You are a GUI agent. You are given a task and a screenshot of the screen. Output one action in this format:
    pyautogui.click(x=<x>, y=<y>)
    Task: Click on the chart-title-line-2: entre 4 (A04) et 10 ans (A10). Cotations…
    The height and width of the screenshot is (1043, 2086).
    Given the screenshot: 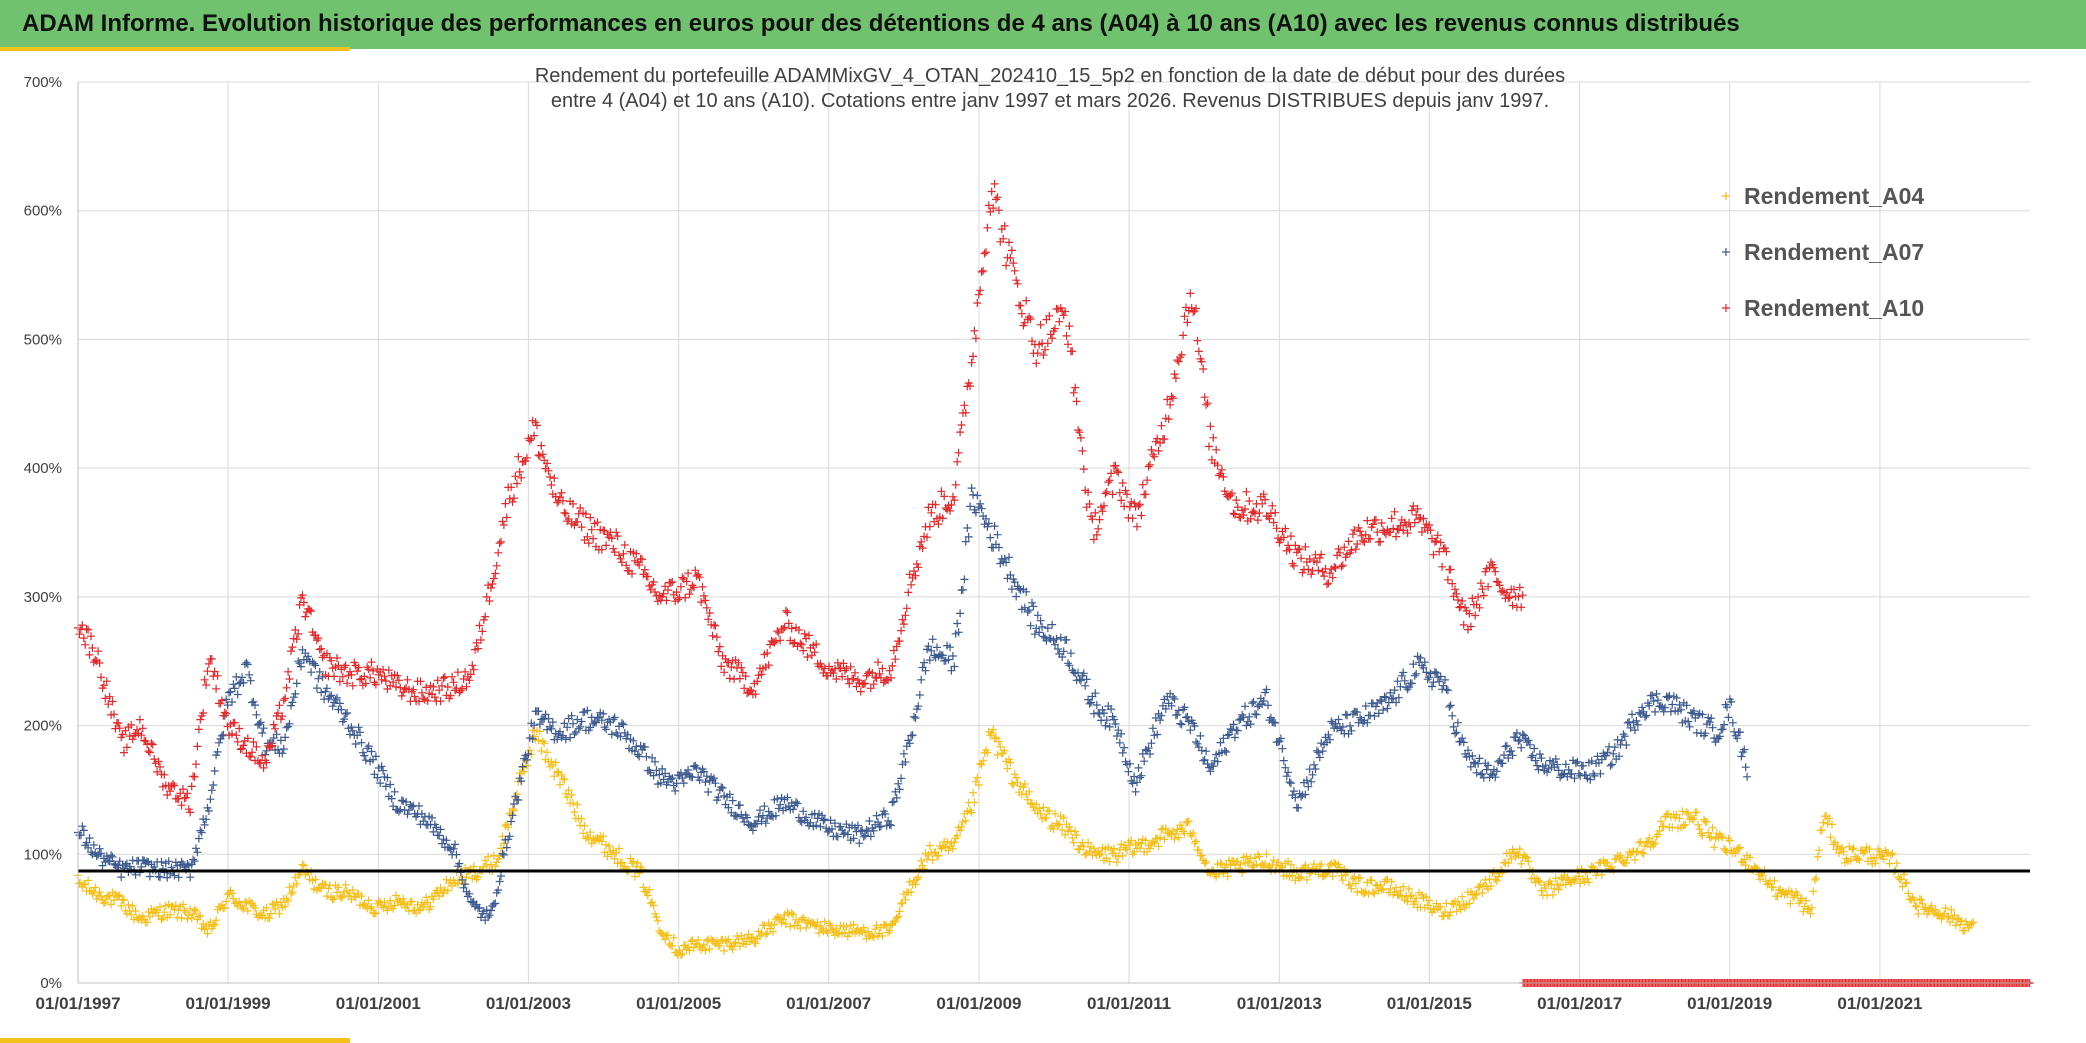 What is the action you would take?
    pyautogui.click(x=1050, y=101)
    